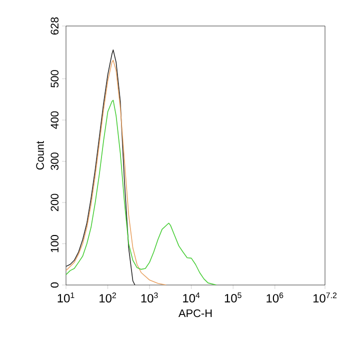 The width and height of the screenshot is (342, 350). What do you see at coordinates (54, 161) in the screenshot?
I see `y-tick-label: 300` at bounding box center [54, 161].